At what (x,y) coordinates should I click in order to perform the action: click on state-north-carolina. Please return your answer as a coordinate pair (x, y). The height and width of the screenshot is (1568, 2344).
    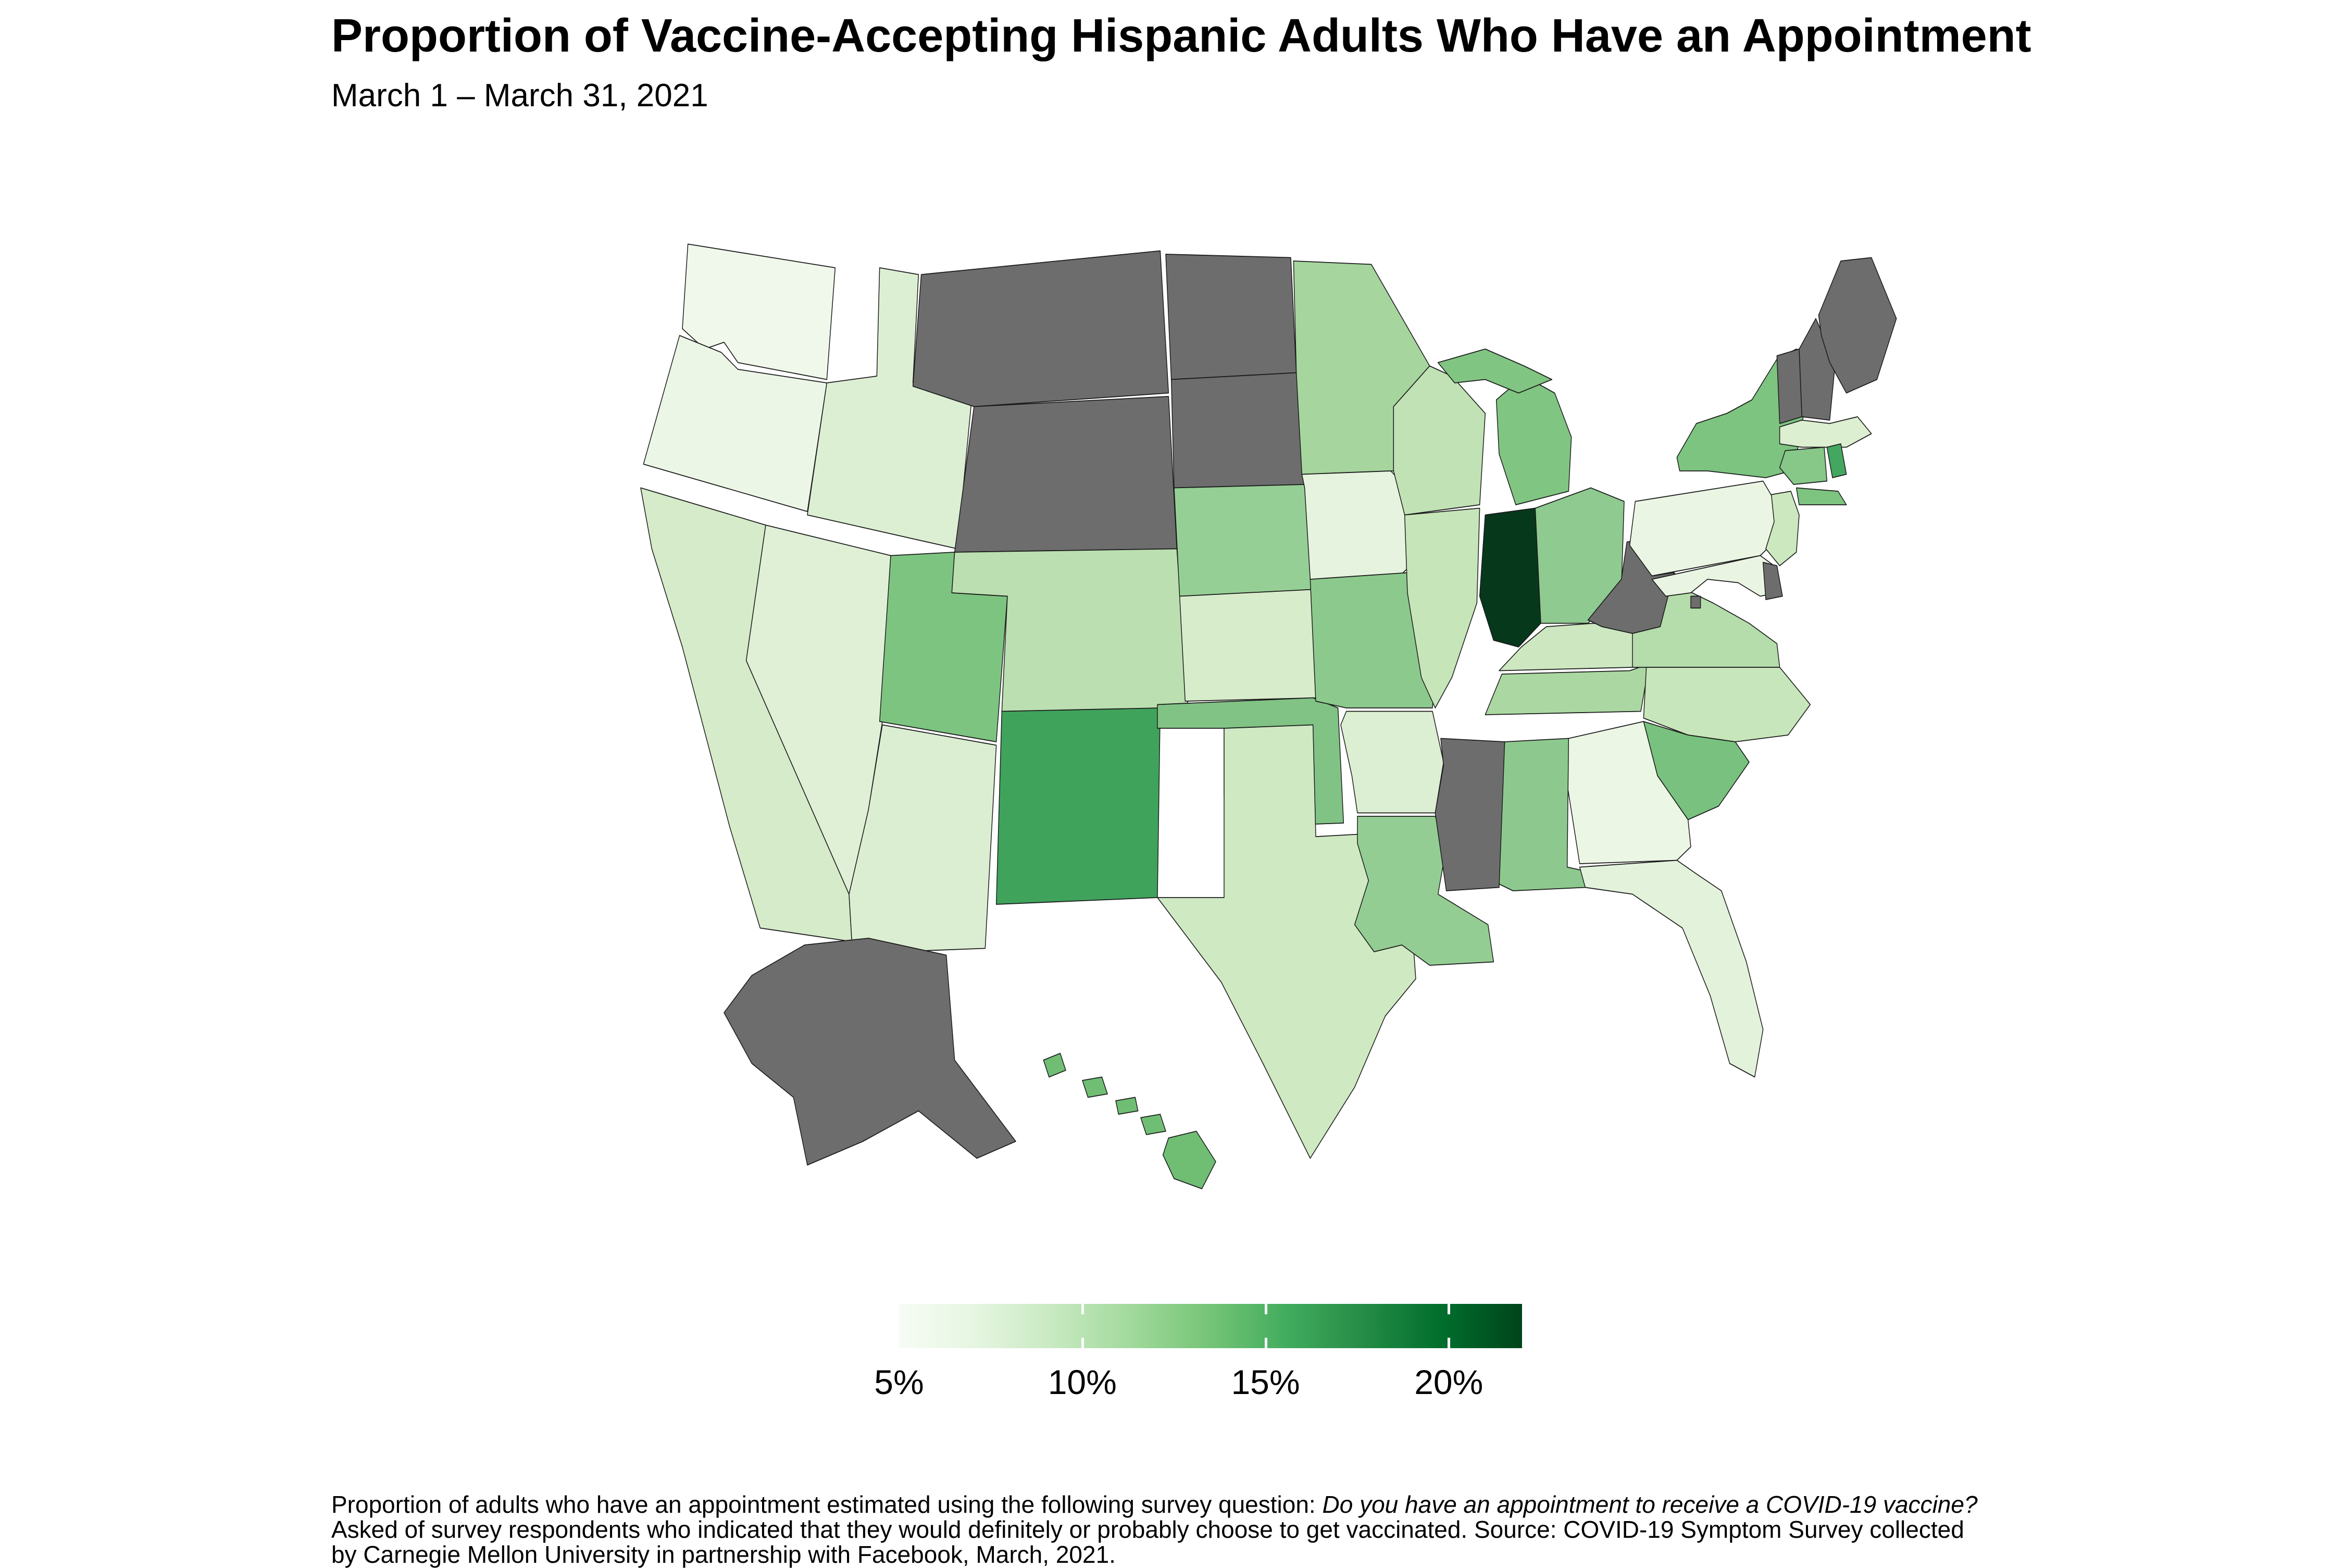
    Looking at the image, I should click on (1727, 704).